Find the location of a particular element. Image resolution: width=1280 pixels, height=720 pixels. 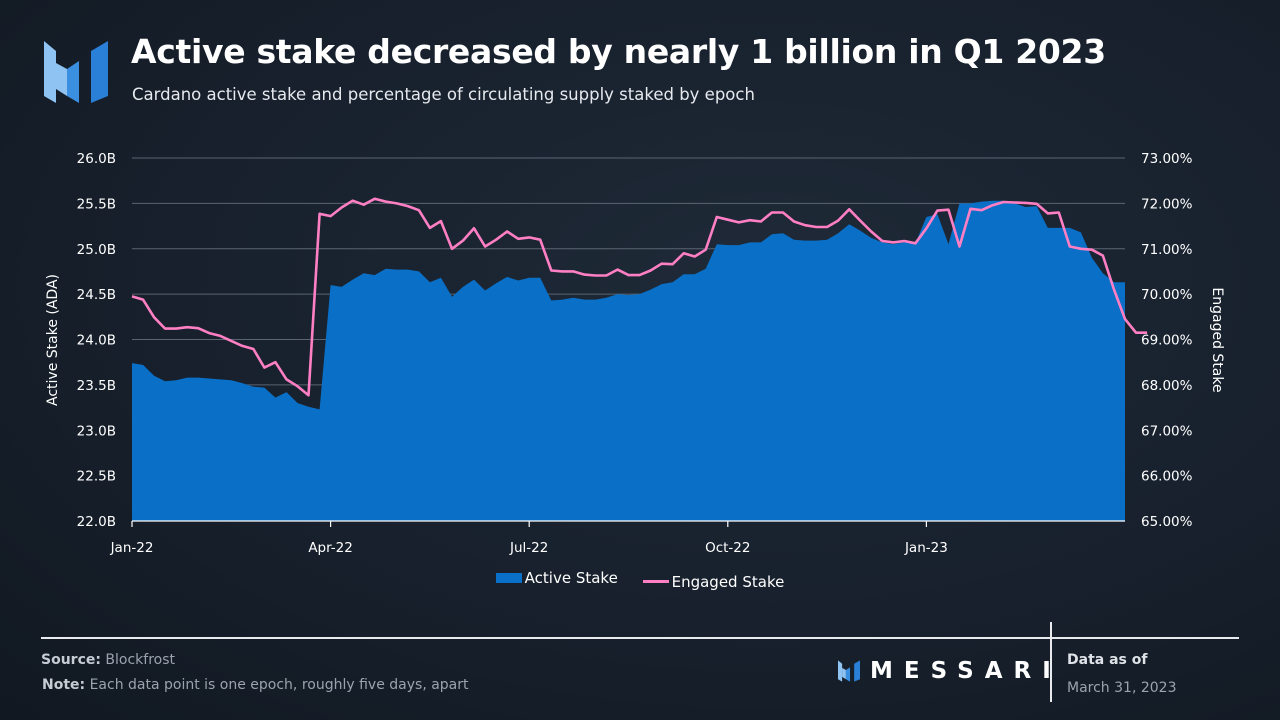

source-value: Blockfrost is located at coordinates (140, 660).